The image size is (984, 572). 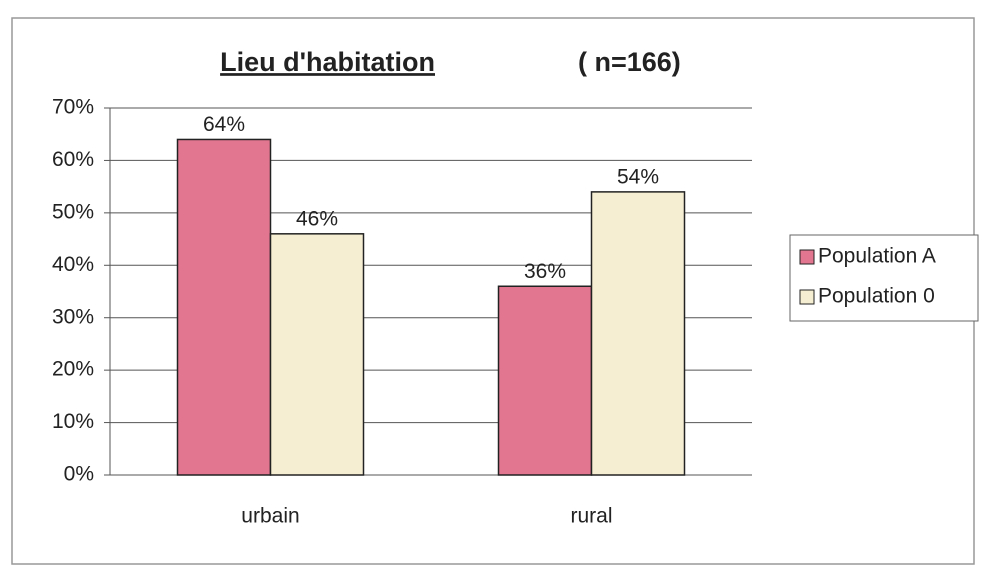 I want to click on y-tick-label: 70%, so click(x=73, y=107).